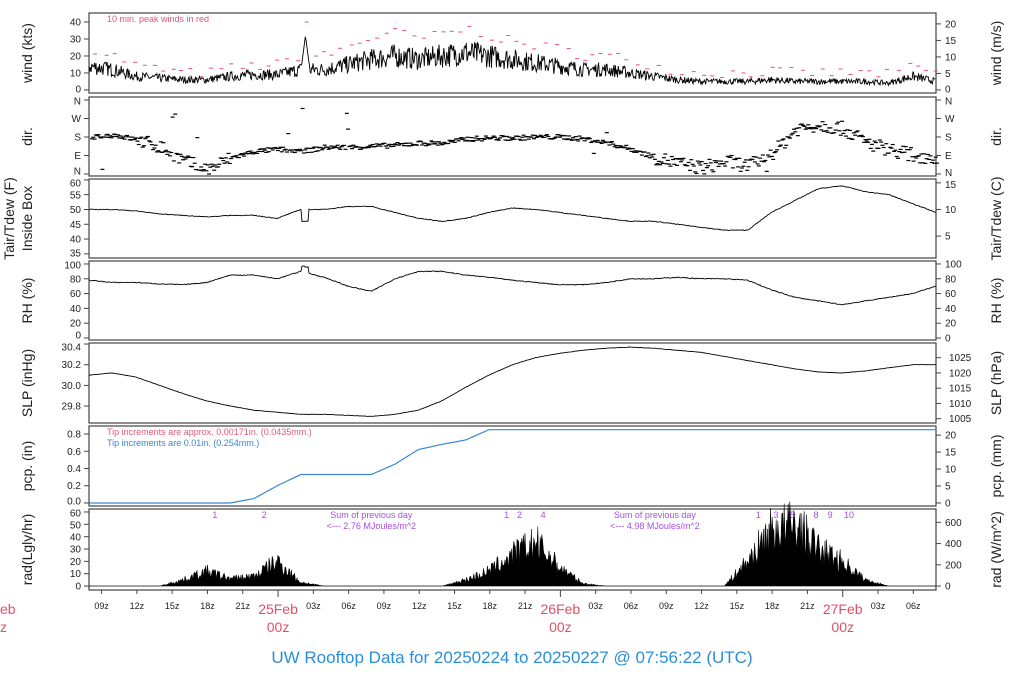 This screenshot has width=1024, height=700. Describe the element at coordinates (951, 24) in the screenshot. I see `wind-ytick-right-label: 20` at that location.